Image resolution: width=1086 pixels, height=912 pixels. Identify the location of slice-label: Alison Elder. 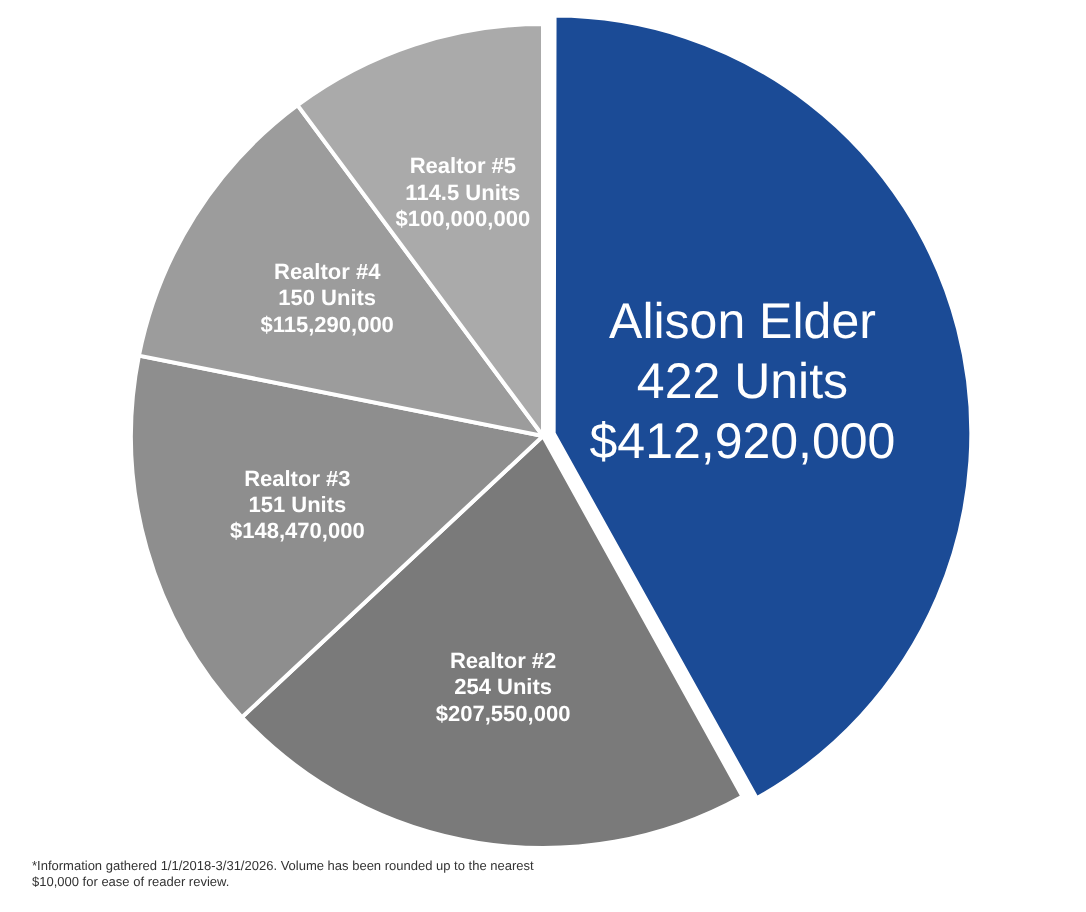
(742, 322).